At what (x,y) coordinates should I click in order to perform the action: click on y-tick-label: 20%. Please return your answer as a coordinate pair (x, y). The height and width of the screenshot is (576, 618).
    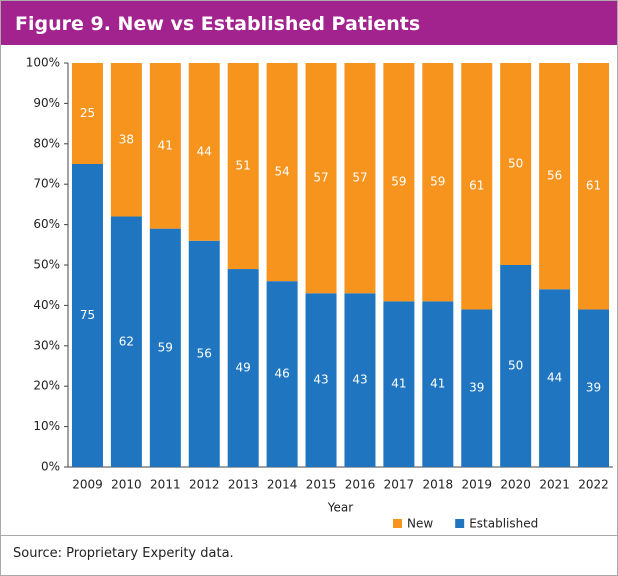
    Looking at the image, I should click on (46, 386).